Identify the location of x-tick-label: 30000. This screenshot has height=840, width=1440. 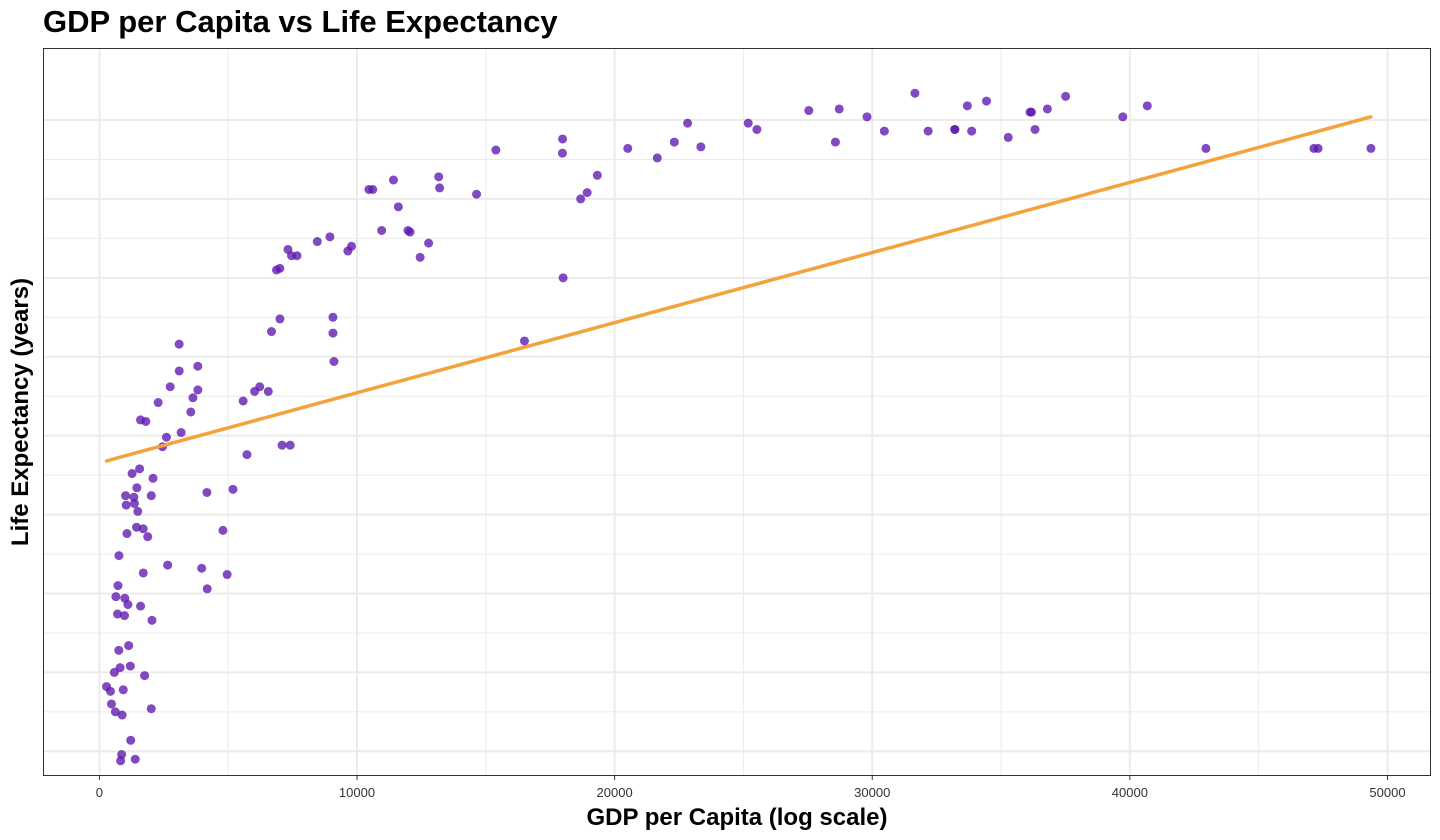
(872, 792).